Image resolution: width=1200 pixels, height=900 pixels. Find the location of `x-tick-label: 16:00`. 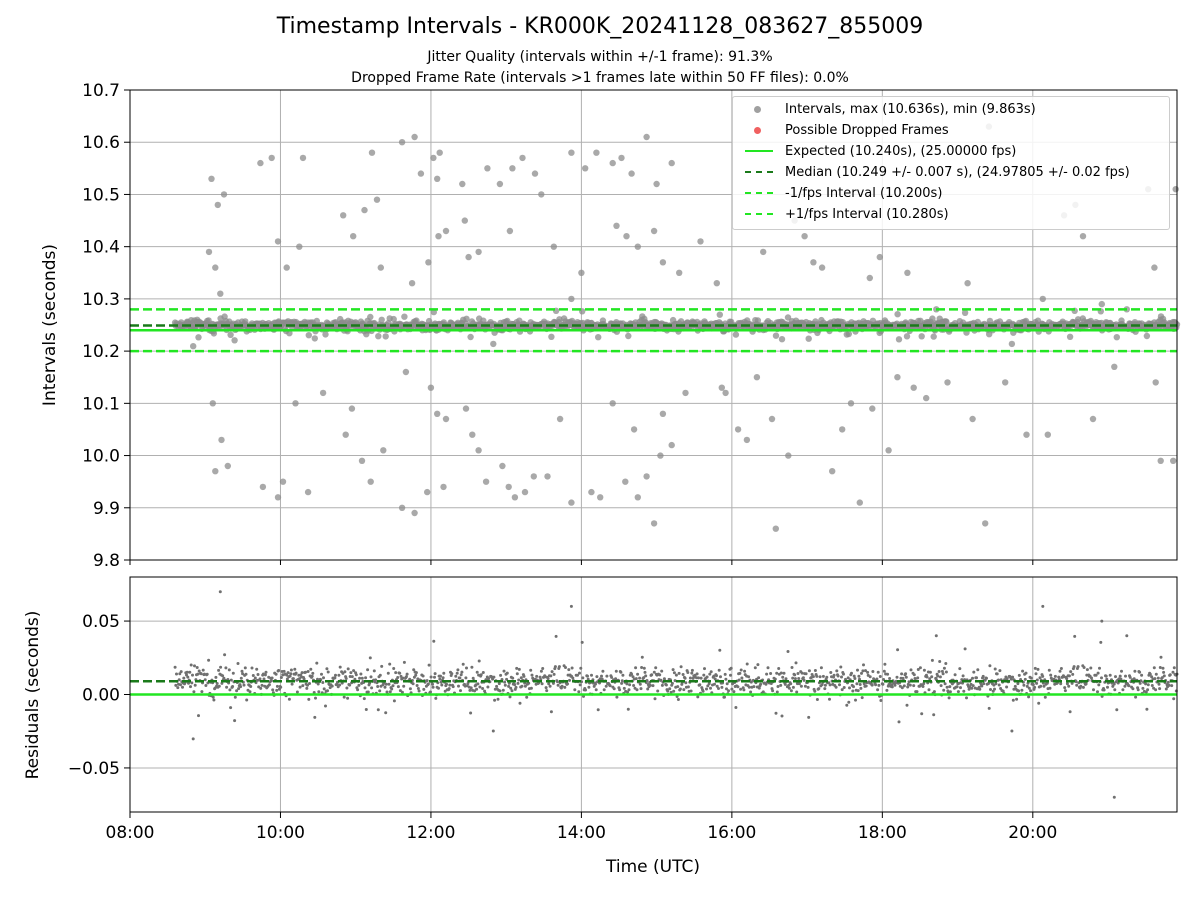

x-tick-label: 16:00 is located at coordinates (731, 833).